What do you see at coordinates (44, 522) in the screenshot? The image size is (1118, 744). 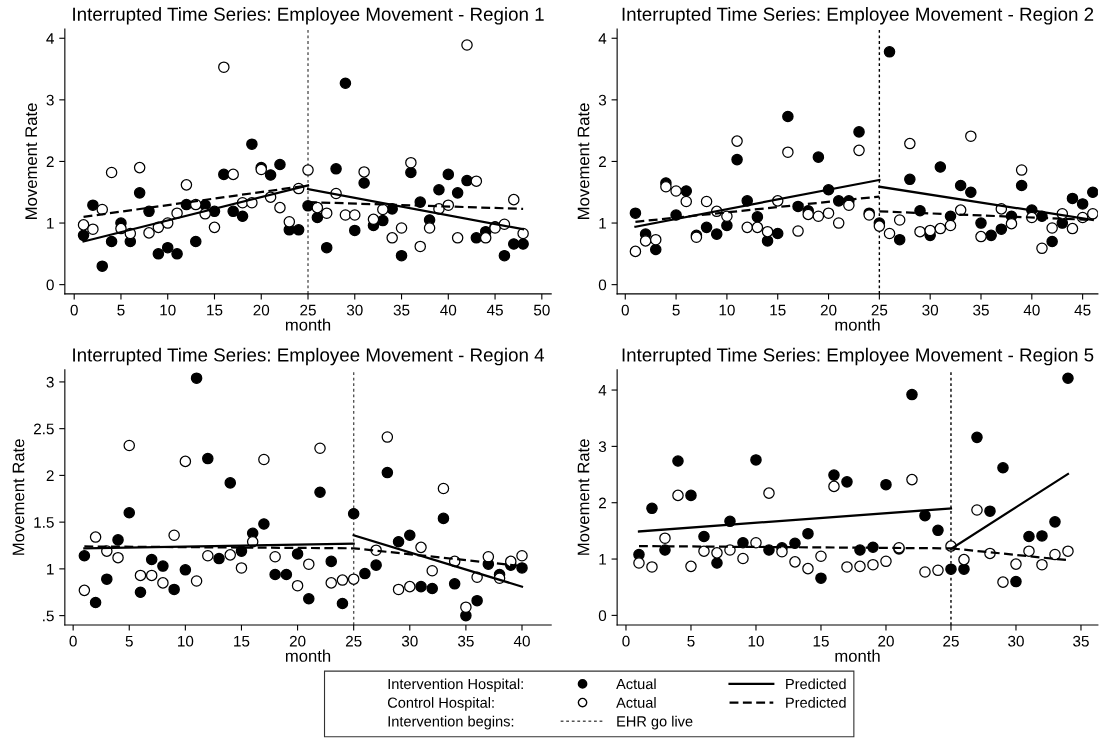 I see `y-tick-label: 1.5` at bounding box center [44, 522].